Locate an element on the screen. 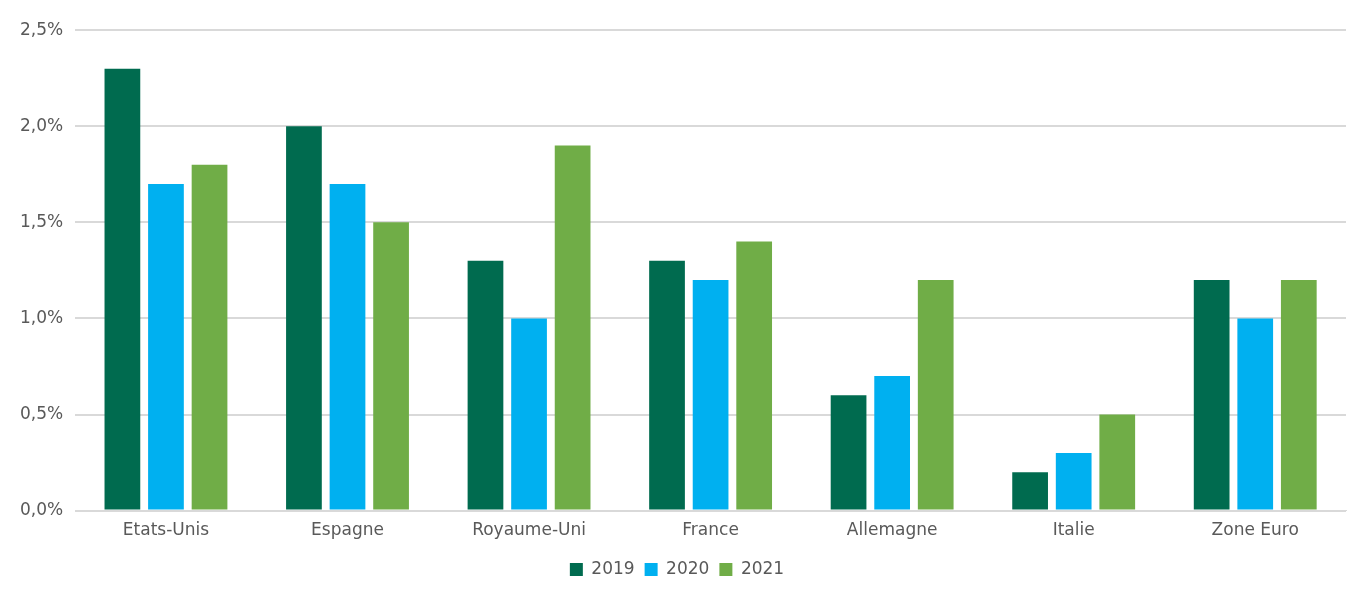 The width and height of the screenshot is (1364, 595). y-tick-label: 1,0% is located at coordinates (41, 316).